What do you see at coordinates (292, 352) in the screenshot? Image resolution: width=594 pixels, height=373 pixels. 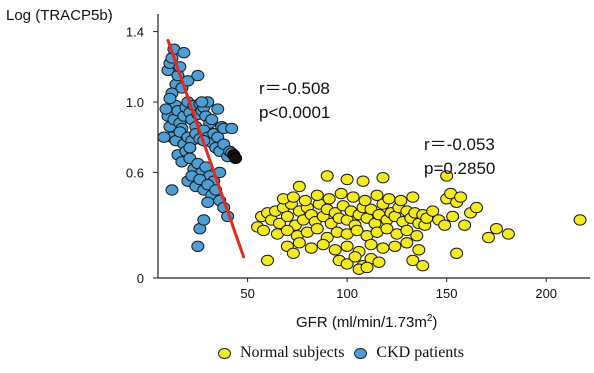 I see `legend-label-normal: Normal subjects` at bounding box center [292, 352].